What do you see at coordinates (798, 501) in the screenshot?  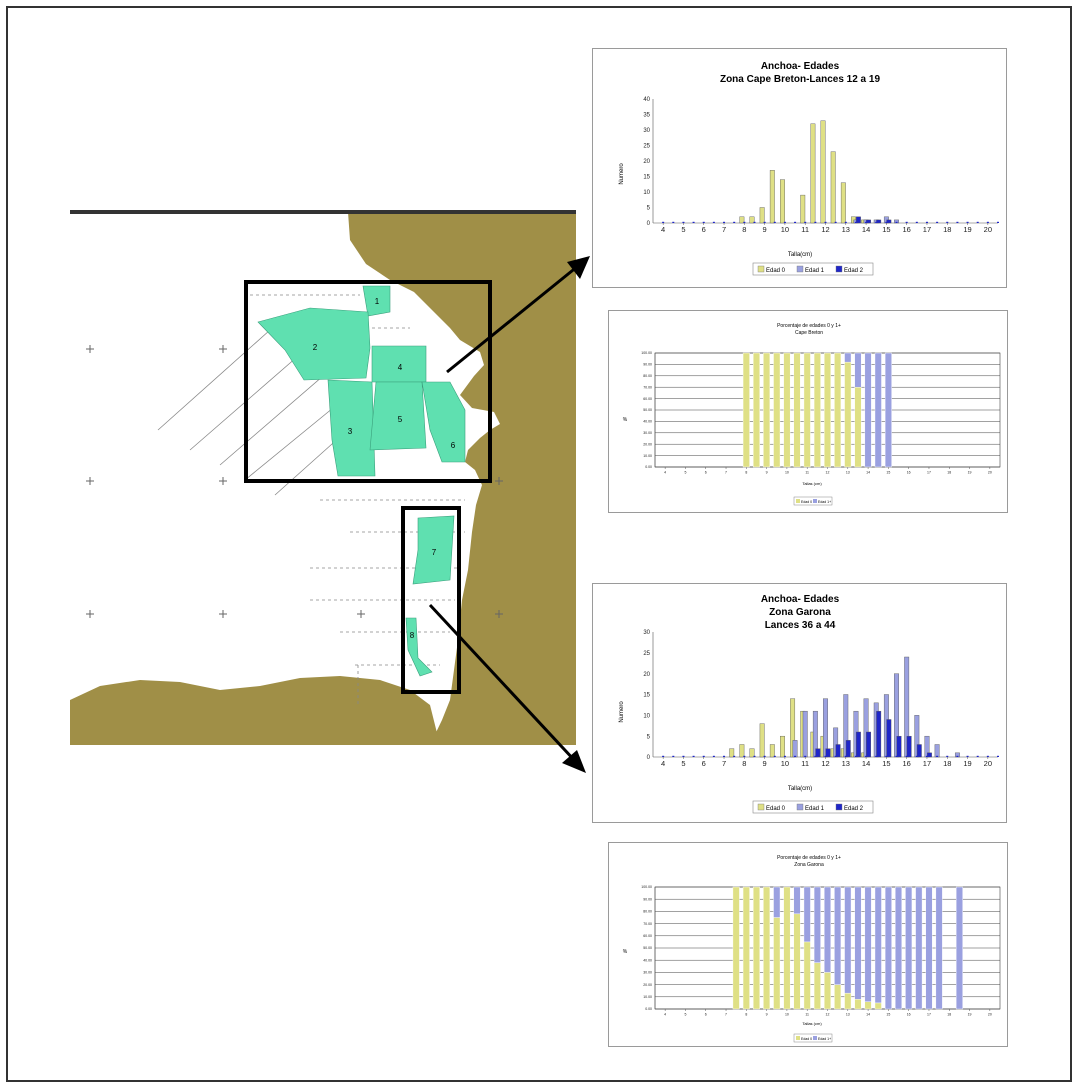 I see `legend-swatch-edad0` at bounding box center [798, 501].